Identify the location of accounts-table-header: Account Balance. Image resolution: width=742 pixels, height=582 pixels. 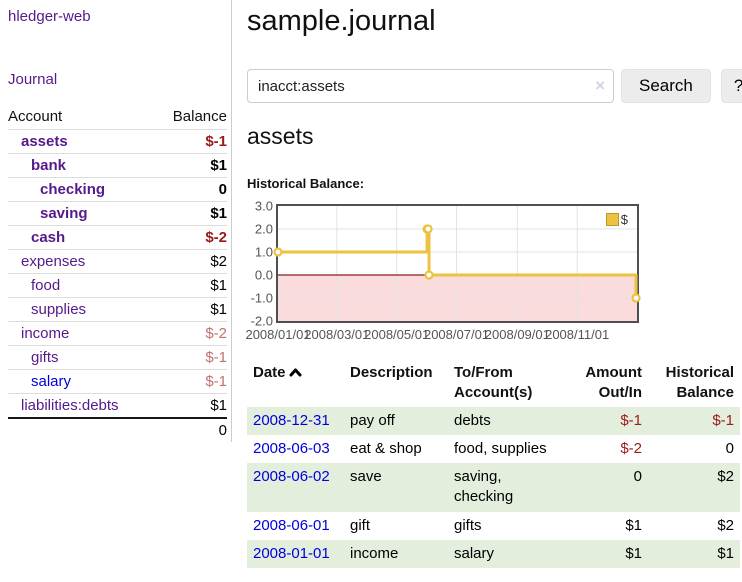
(117, 116).